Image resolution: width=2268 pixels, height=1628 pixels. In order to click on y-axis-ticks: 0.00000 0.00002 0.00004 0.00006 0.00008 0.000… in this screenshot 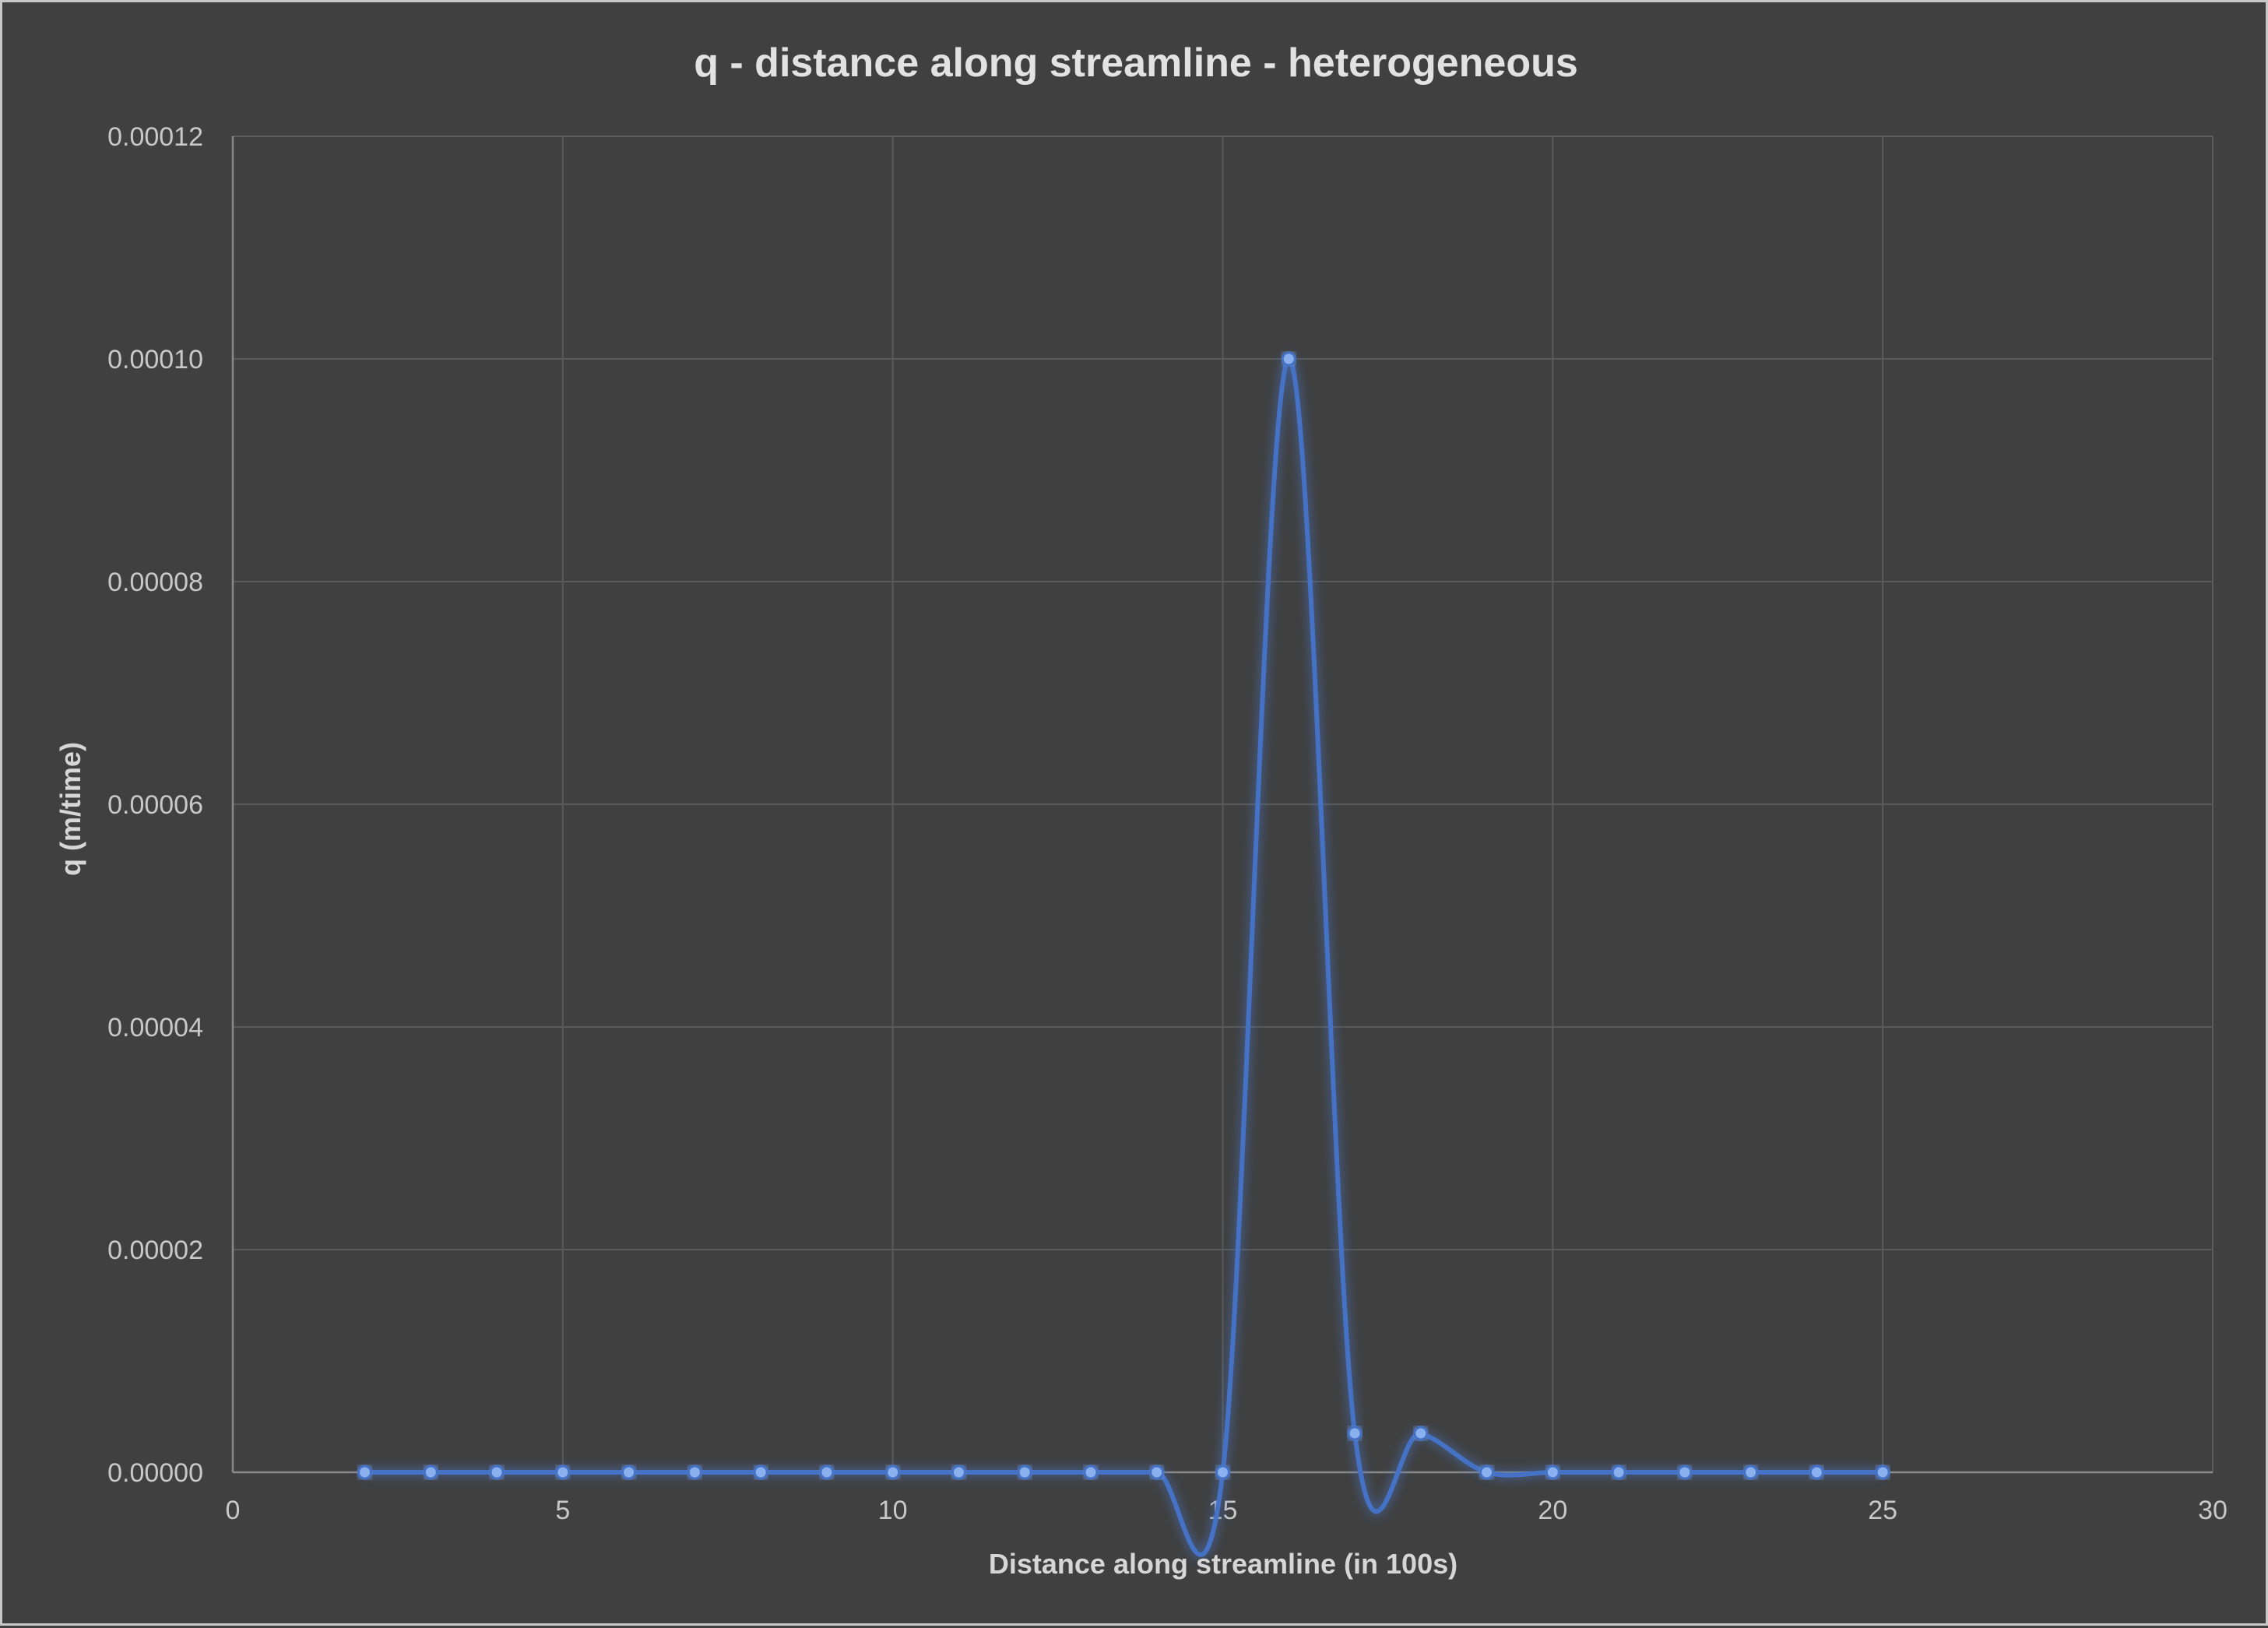, I will do `click(155, 805)`.